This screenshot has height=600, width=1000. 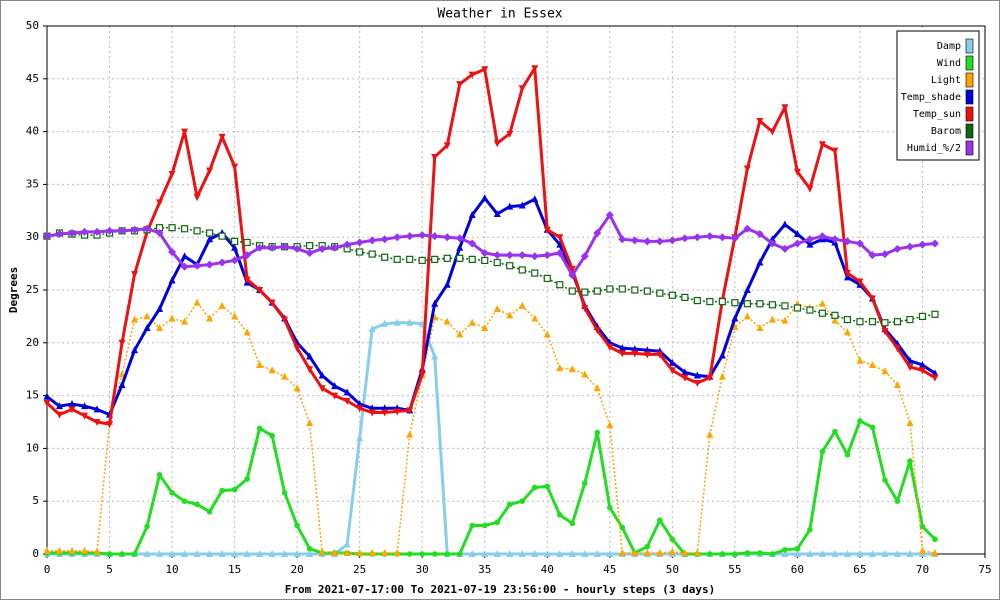 What do you see at coordinates (609, 569) in the screenshot?
I see `x-tick-label: 45` at bounding box center [609, 569].